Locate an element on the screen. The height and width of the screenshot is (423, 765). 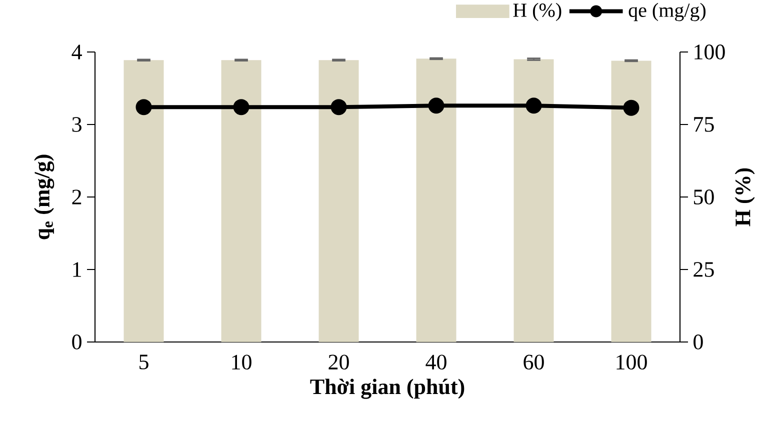
y2-tick-label: 50 is located at coordinates (704, 197).